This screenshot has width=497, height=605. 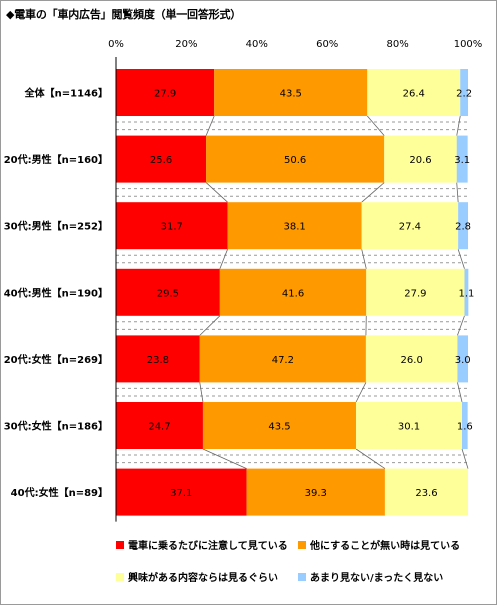 I want to click on data-label: 23.6, so click(x=426, y=493).